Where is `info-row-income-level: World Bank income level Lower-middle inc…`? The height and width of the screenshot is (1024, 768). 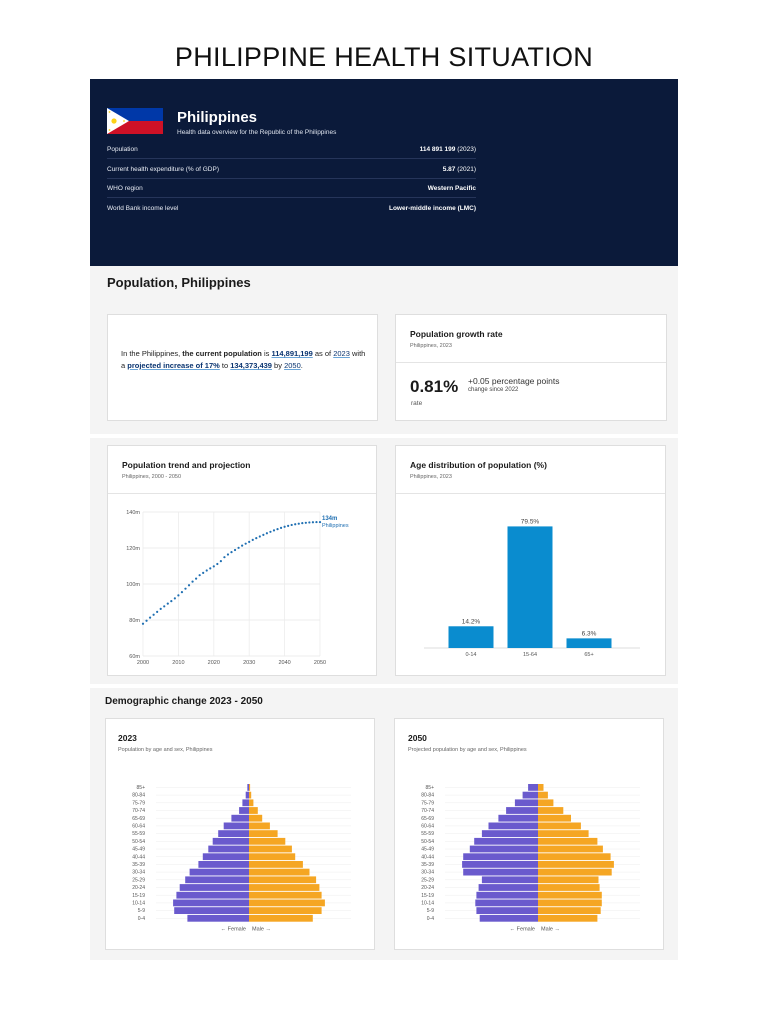 info-row-income-level: World Bank income level Lower-middle inc… is located at coordinates (291, 208).